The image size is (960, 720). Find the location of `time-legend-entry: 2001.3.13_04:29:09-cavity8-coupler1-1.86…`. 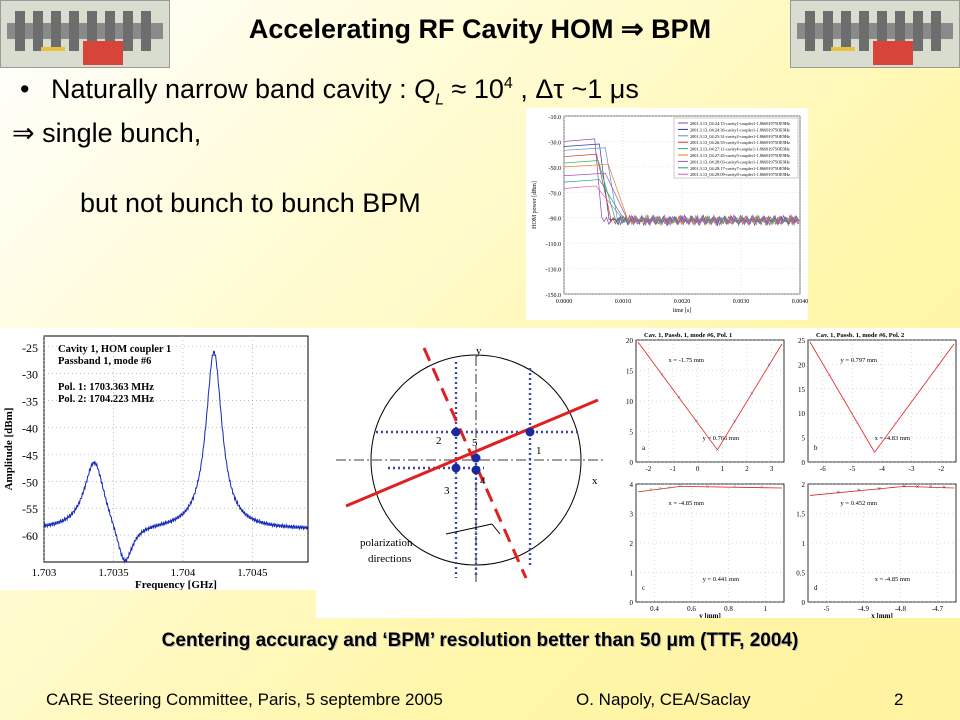

time-legend-entry: 2001.3.13_04:29:09-cavity8-coupler1-1.86… is located at coordinates (740, 174).